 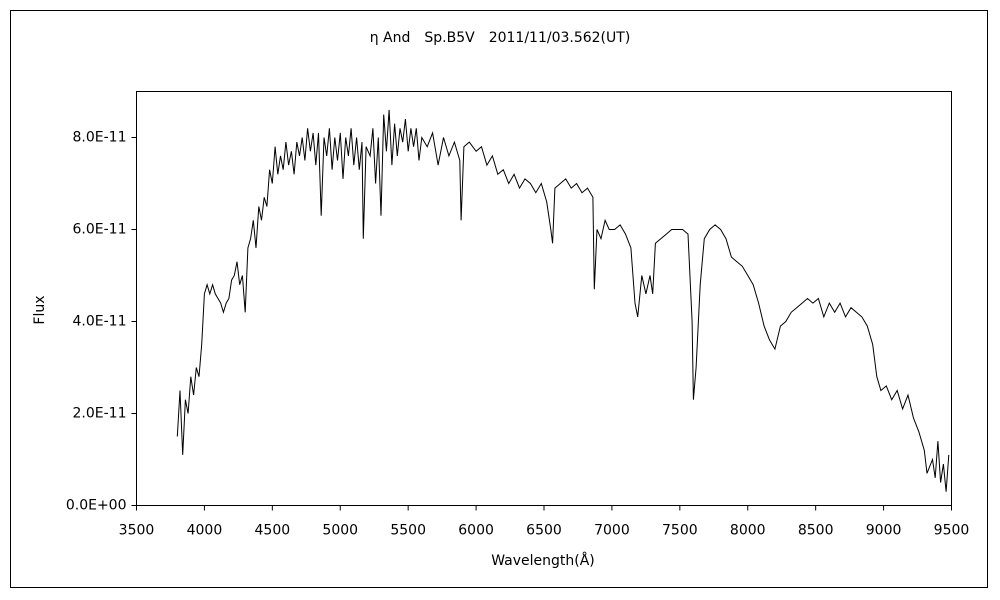 I want to click on x-tick-label: 3500, so click(x=137, y=531).